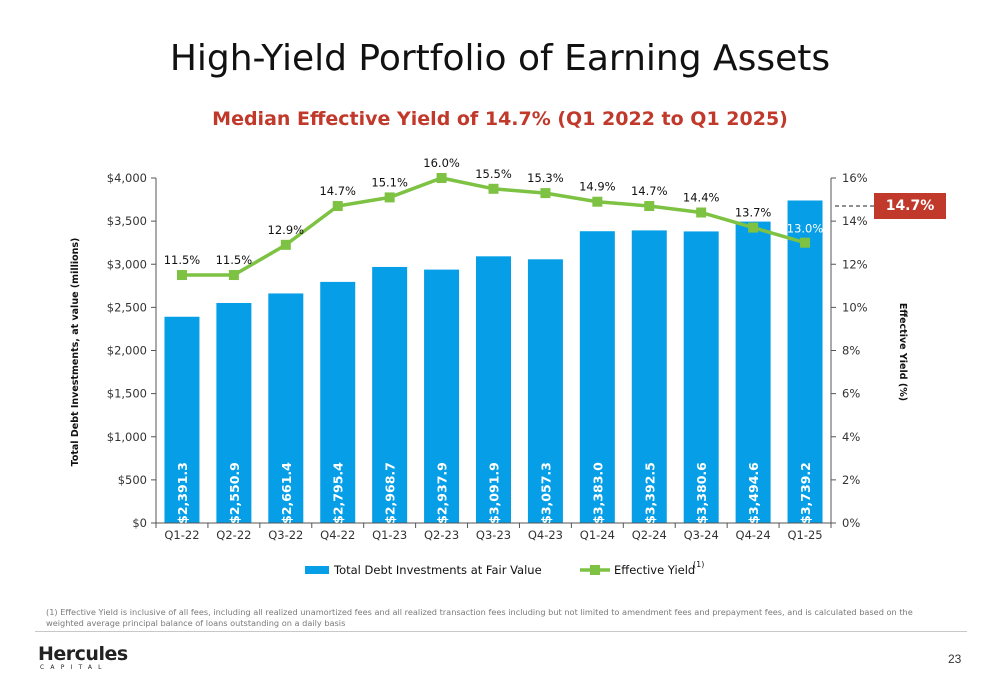 This screenshot has height=685, width=1000. What do you see at coordinates (132, 480) in the screenshot?
I see `y-tick-label: $500` at bounding box center [132, 480].